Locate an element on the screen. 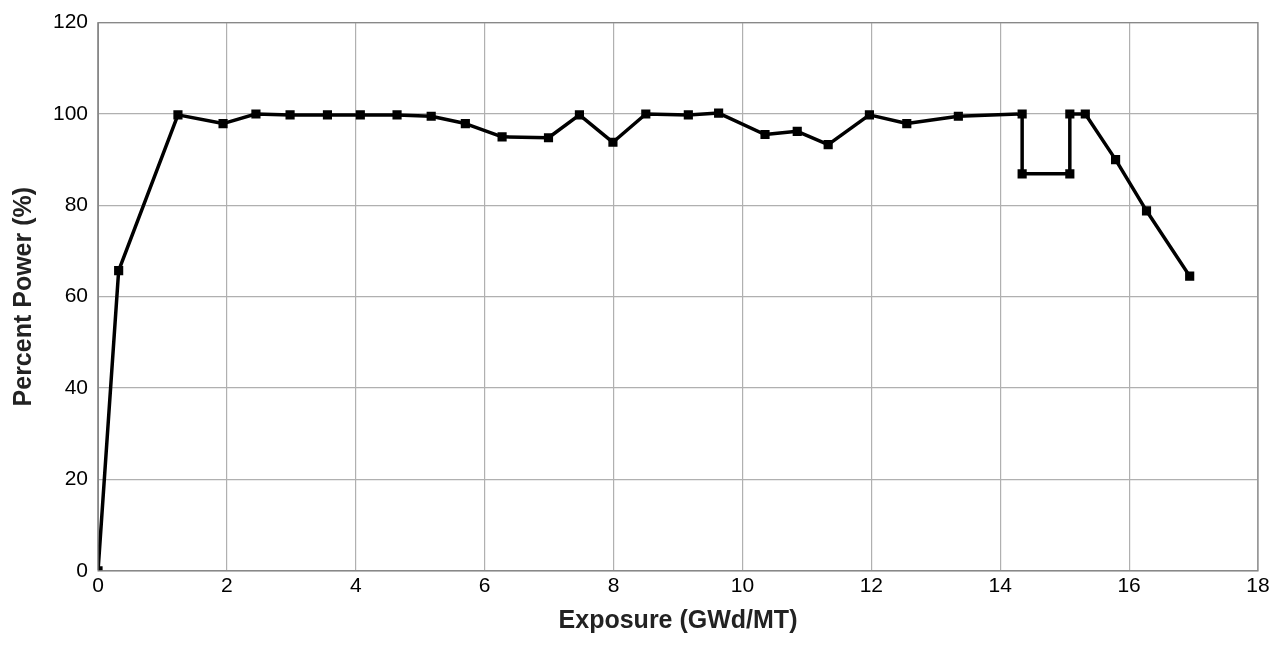 Image resolution: width=1286 pixels, height=645 pixels. y-tick-label: 40 is located at coordinates (76, 386).